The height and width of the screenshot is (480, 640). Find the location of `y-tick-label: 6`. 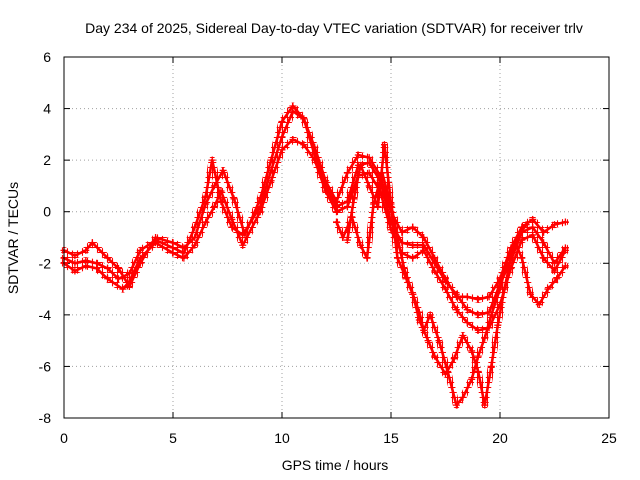

y-tick-label: 6 is located at coordinates (47, 57).